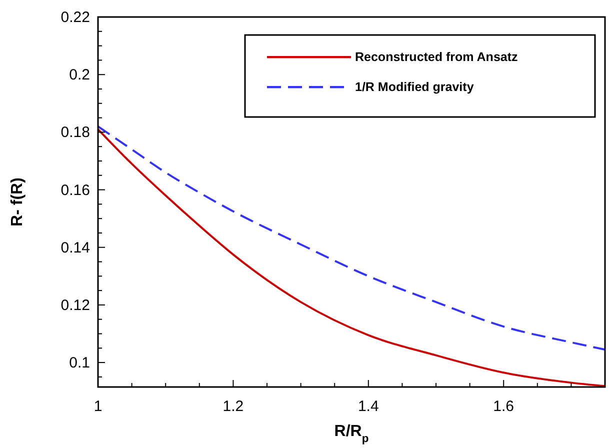 The image size is (613, 448). I want to click on x-axis-title: R/R$_{p}$, so click(351, 434).